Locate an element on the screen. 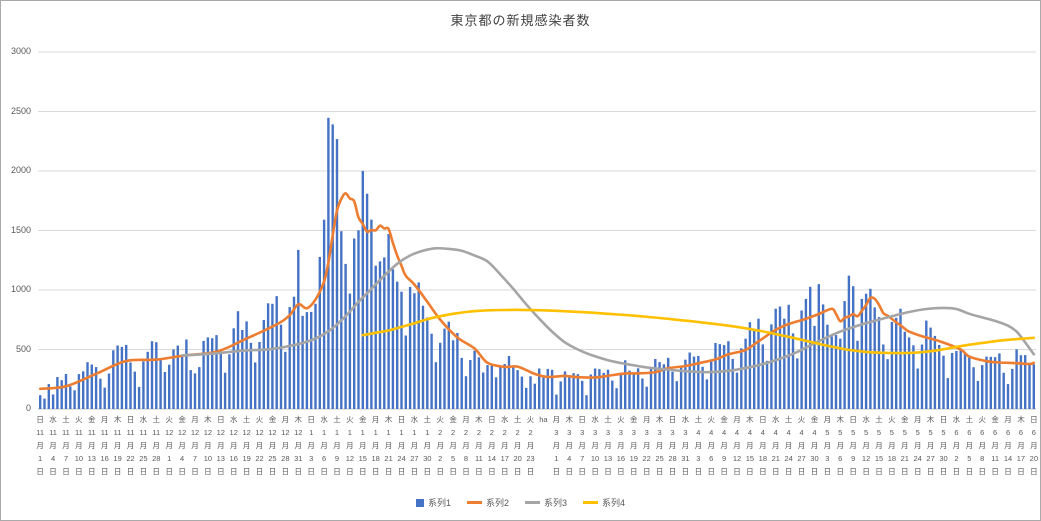  x-axis-label: 土 11 月 28 日 is located at coordinates (156, 445).